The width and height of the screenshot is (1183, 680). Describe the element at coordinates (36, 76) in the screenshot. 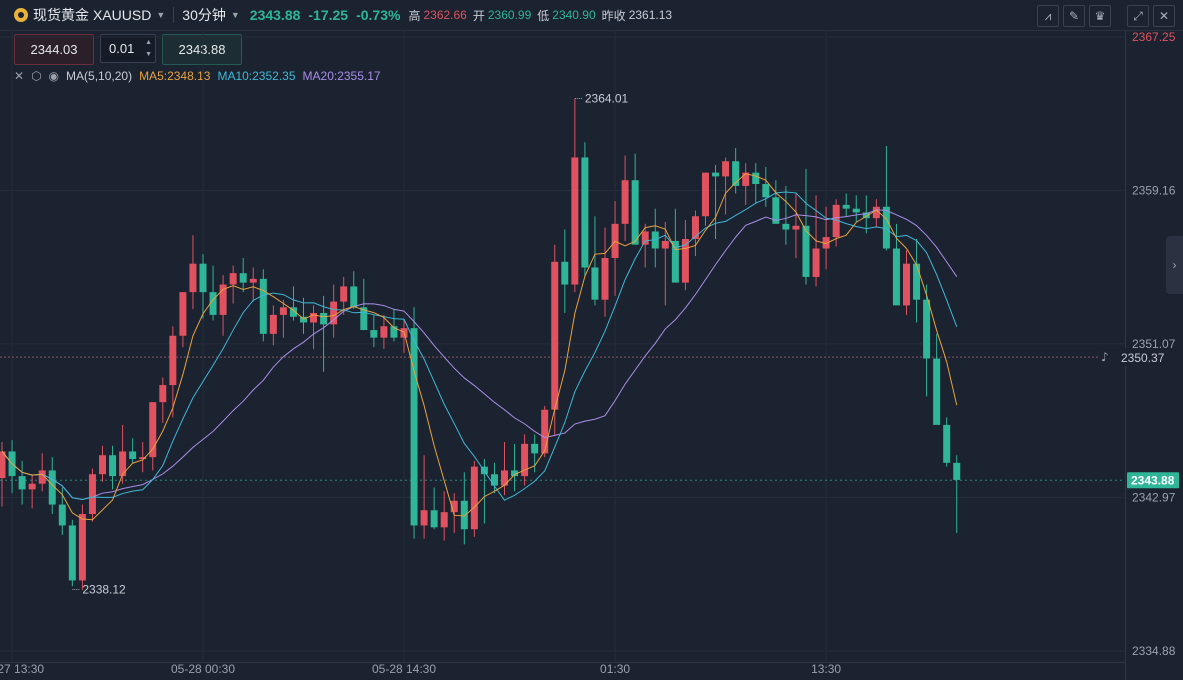

I see `settings-icon: ⬡` at that location.